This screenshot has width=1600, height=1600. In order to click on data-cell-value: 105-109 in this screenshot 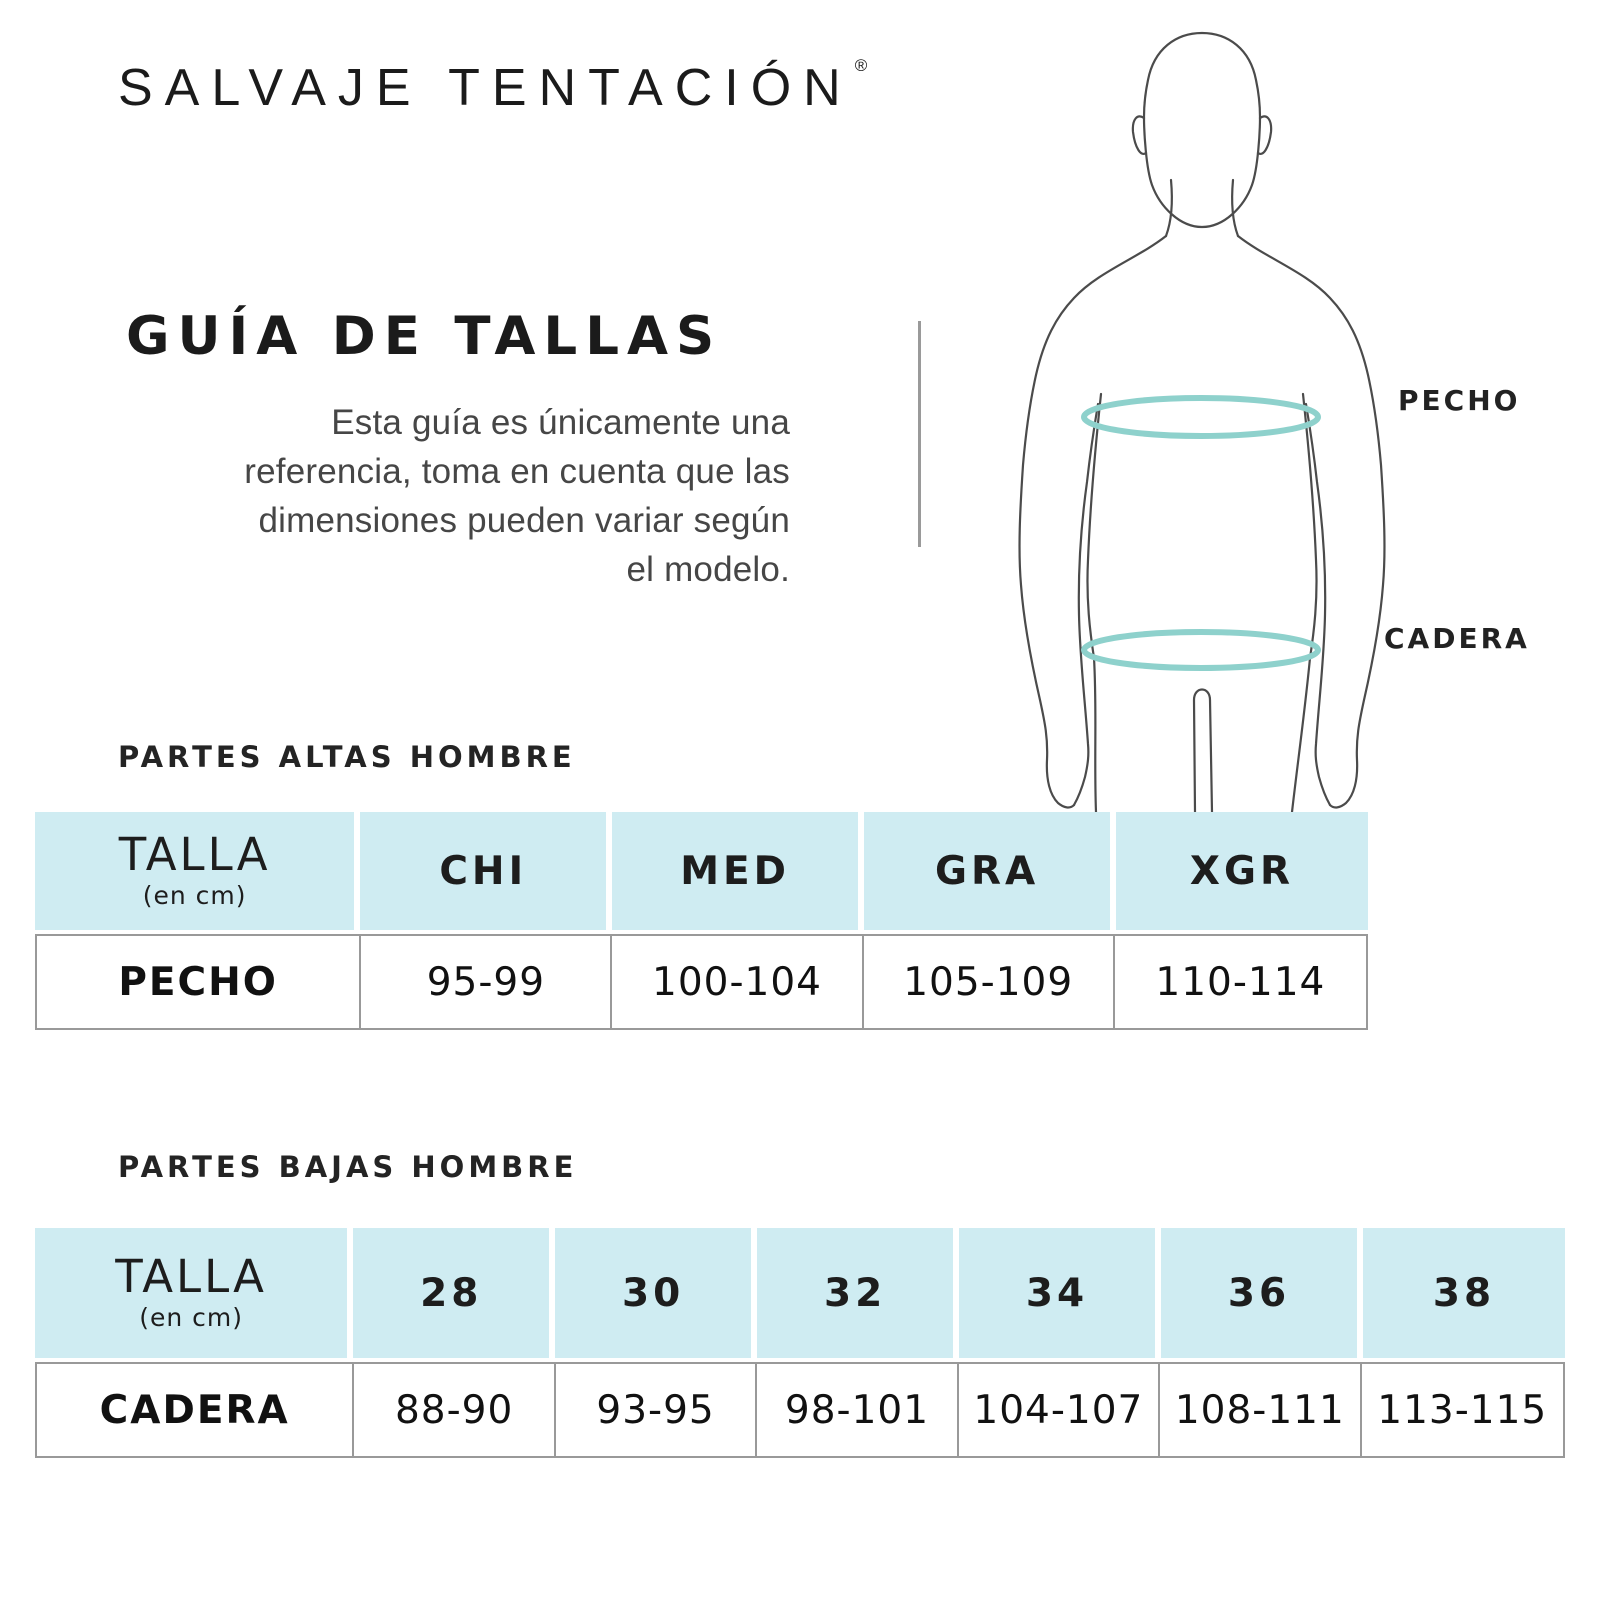, I will do `click(989, 982)`.